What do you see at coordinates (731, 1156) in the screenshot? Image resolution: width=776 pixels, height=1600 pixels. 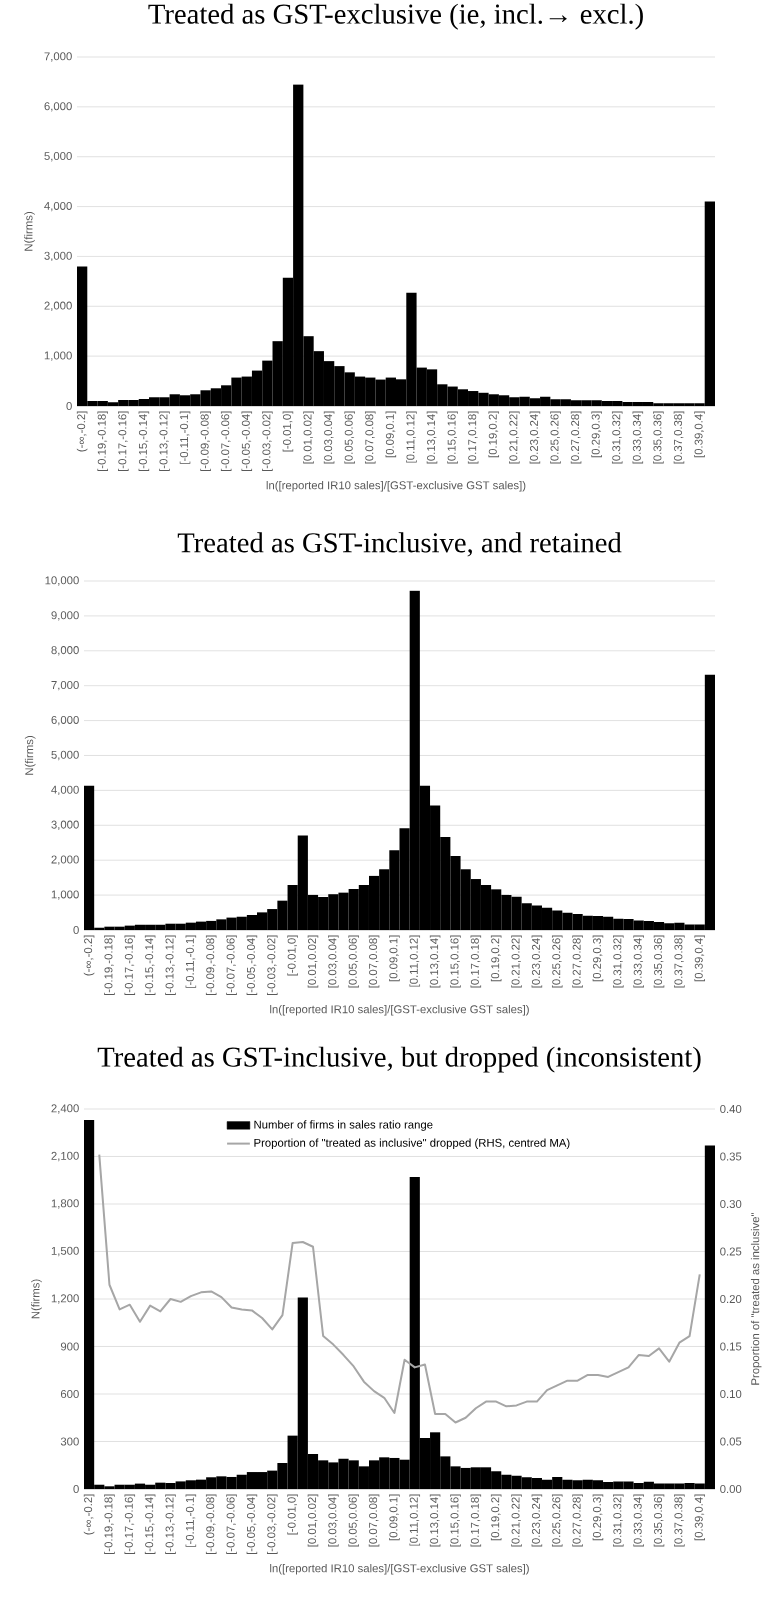 I see `y2-tick-label: 0.35` at bounding box center [731, 1156].